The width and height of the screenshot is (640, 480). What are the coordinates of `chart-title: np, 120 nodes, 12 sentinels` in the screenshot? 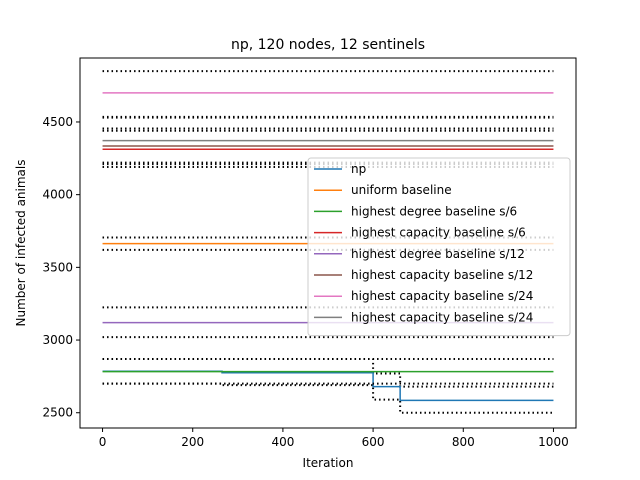 It's located at (328, 45).